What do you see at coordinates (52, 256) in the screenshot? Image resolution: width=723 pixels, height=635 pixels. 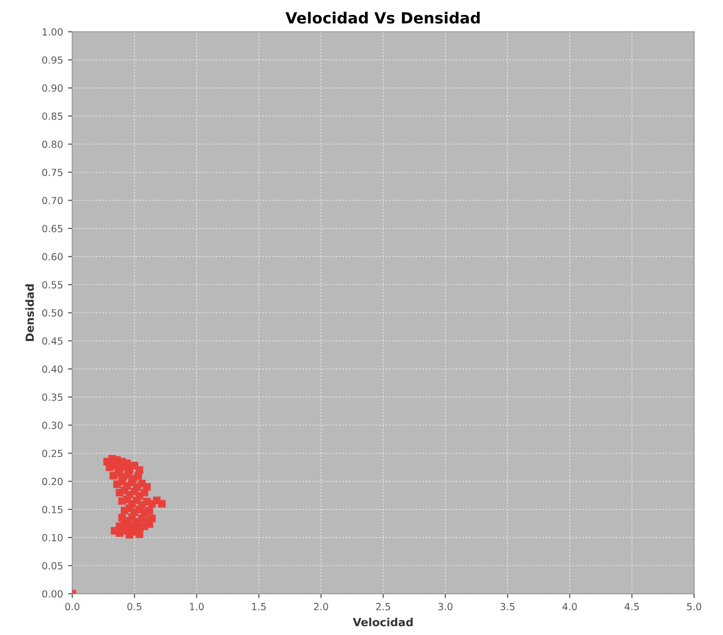 I see `y-tick-label: 0.60` at bounding box center [52, 256].